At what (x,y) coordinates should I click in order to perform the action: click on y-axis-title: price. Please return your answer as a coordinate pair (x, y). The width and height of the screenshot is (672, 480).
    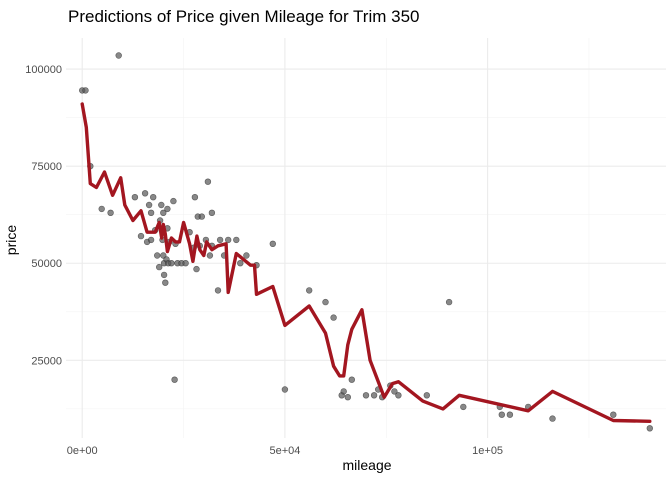
    Looking at the image, I should click on (11, 240).